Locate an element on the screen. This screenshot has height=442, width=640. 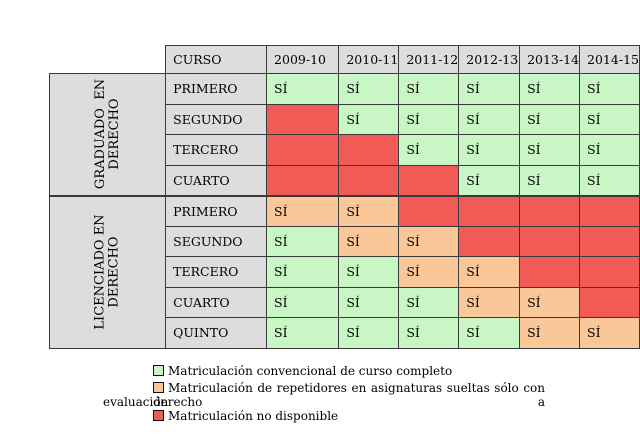
table-row: QUINTO SÍ SÍ SÍ SÍ SÍ SÍ is located at coordinates (345, 333).